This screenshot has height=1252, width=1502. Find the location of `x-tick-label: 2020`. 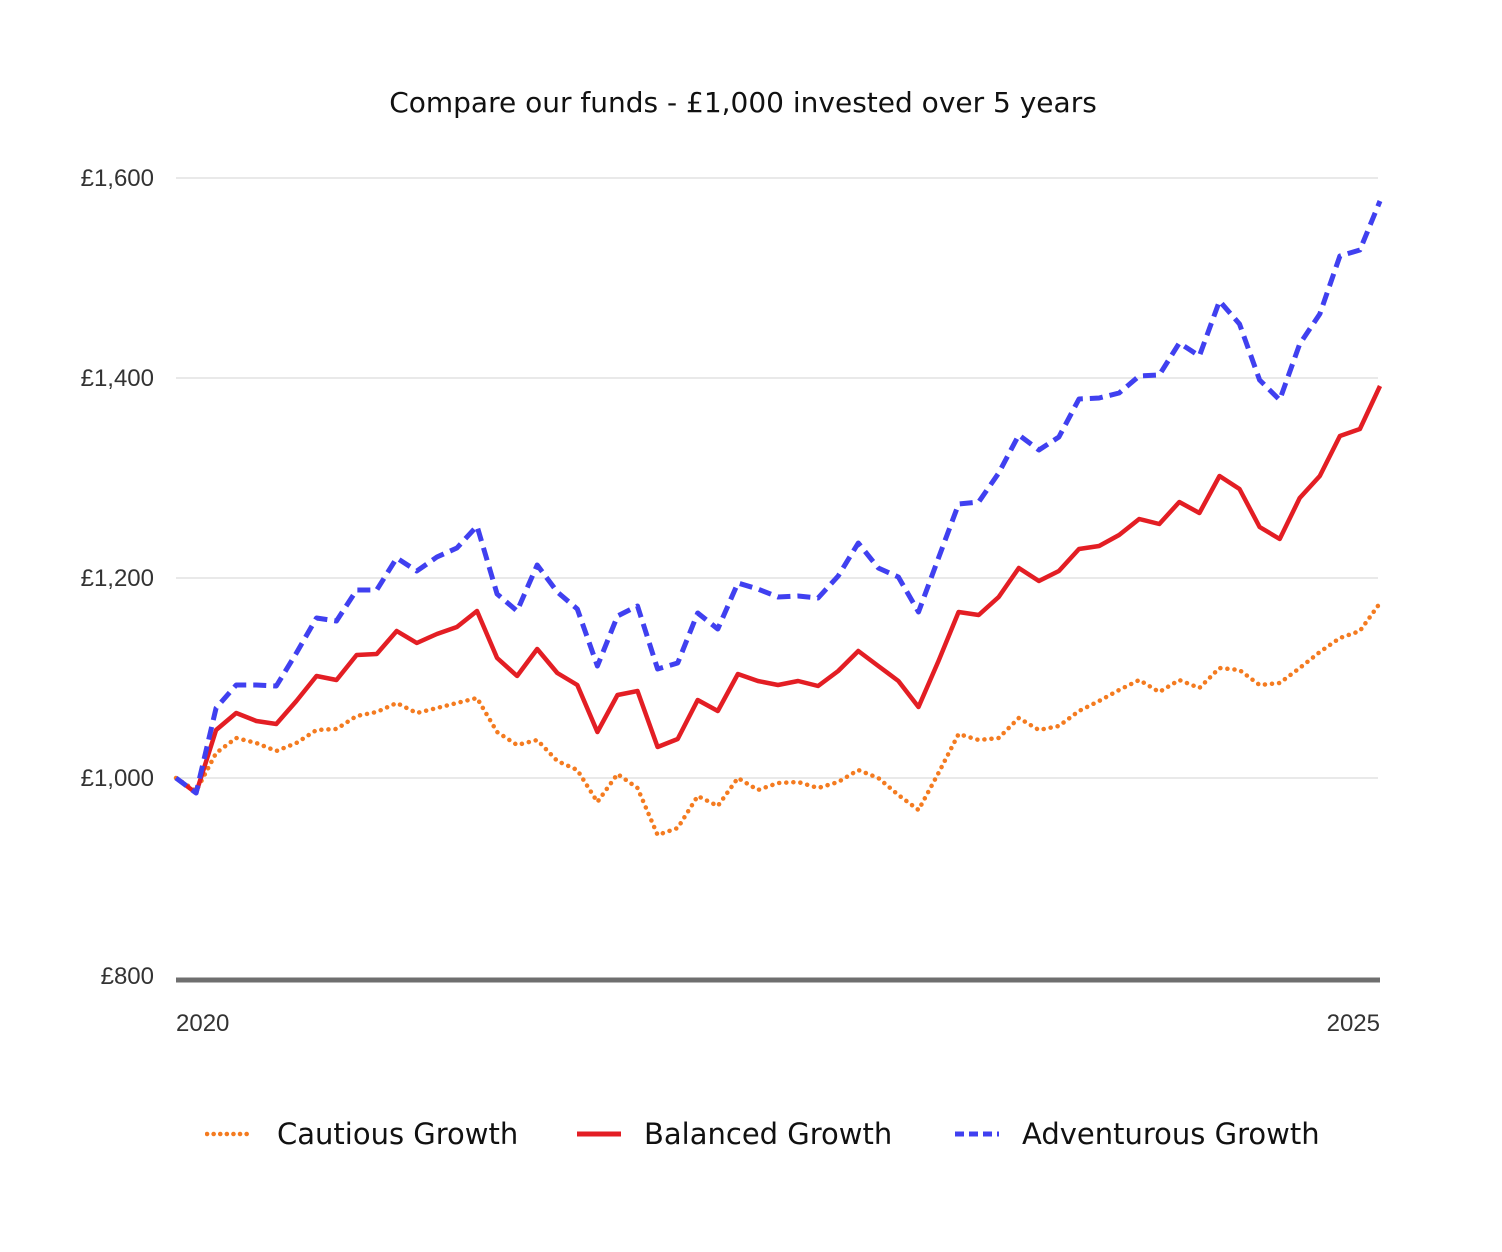

x-tick-label: 2020 is located at coordinates (202, 1023).